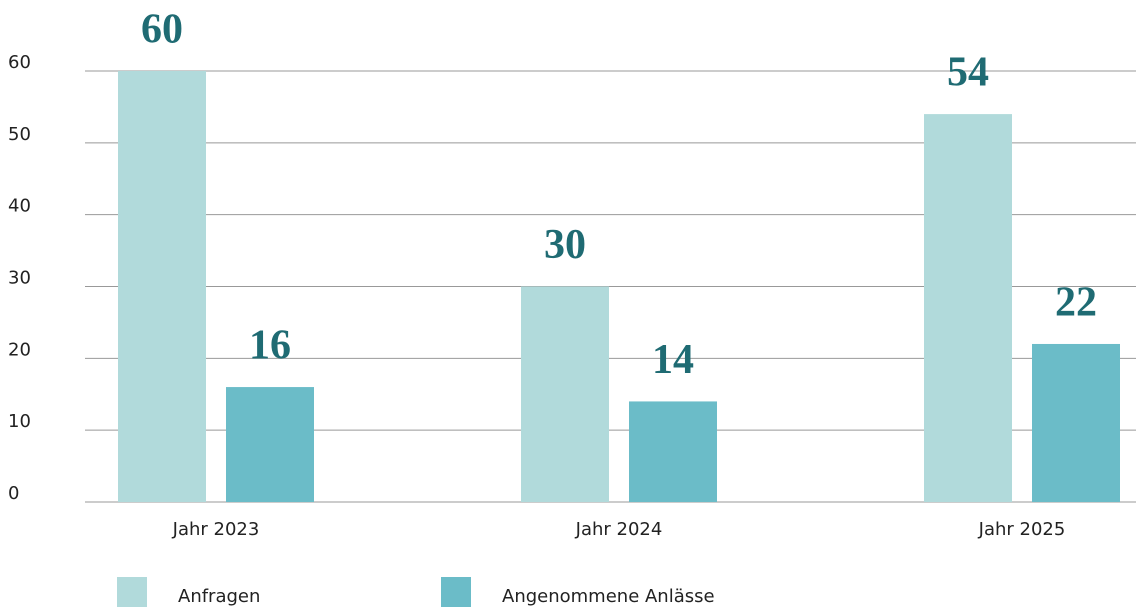 The width and height of the screenshot is (1136, 614). I want to click on x-tick-label: Jahr 2025, so click(1022, 529).